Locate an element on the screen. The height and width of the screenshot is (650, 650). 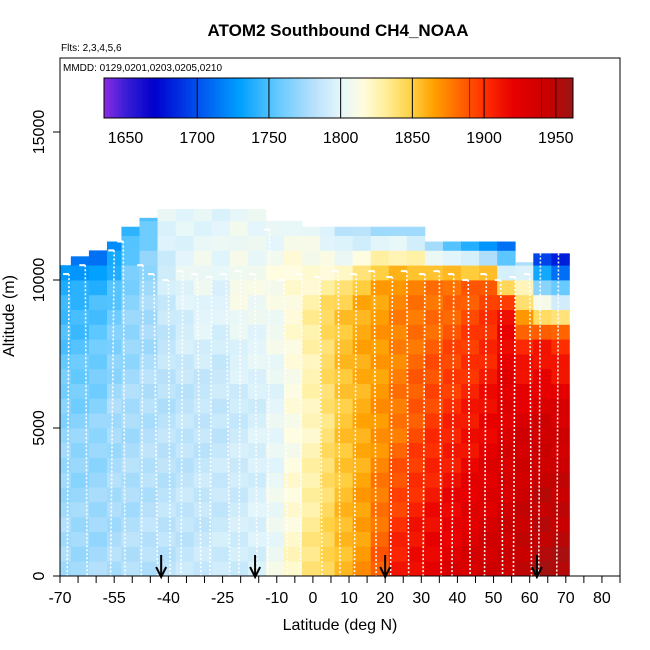
x-tick-label: -40 is located at coordinates (168, 598).